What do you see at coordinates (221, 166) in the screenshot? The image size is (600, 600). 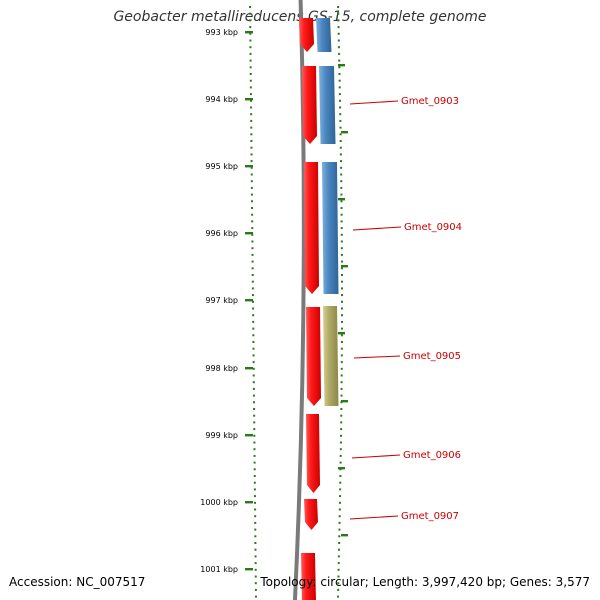 I see `scale-label: 995 kbp` at bounding box center [221, 166].